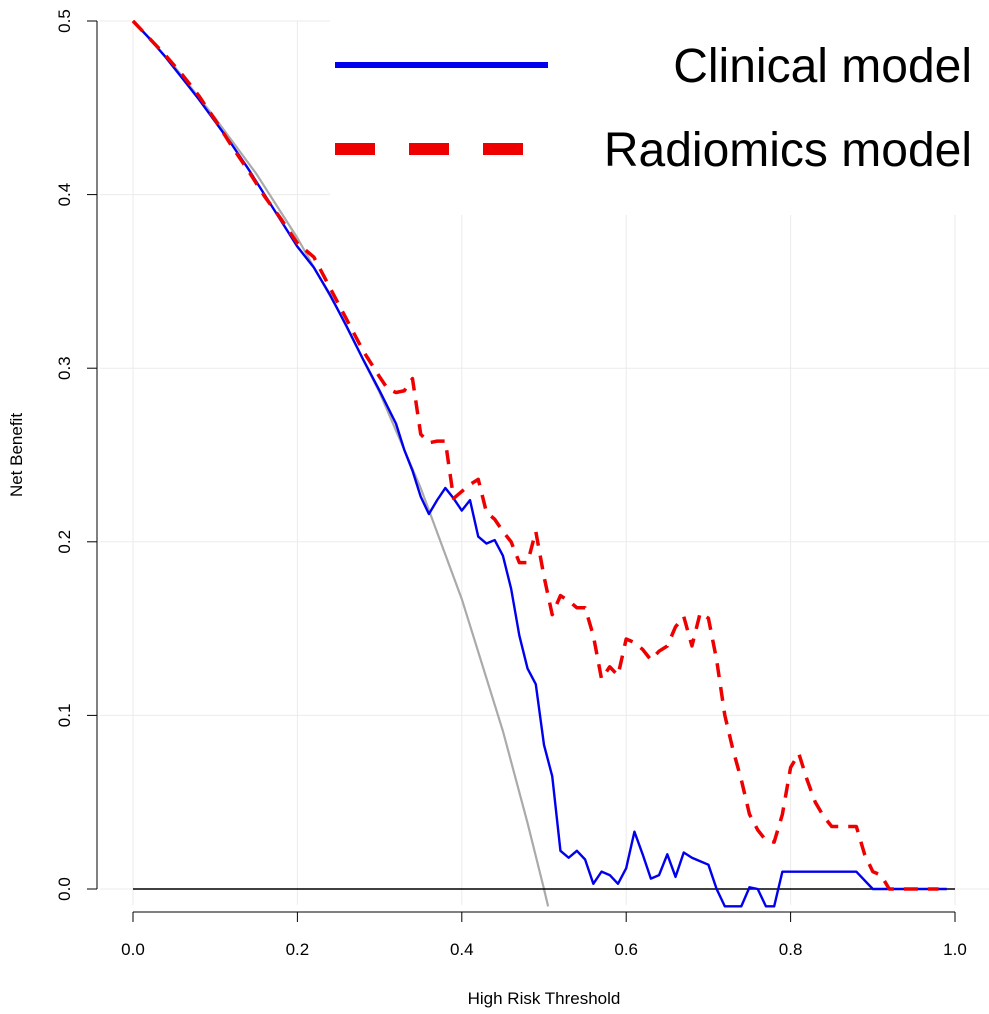 This screenshot has width=989, height=1014. What do you see at coordinates (791, 949) in the screenshot?
I see `x-tick-label: 0.8` at bounding box center [791, 949].